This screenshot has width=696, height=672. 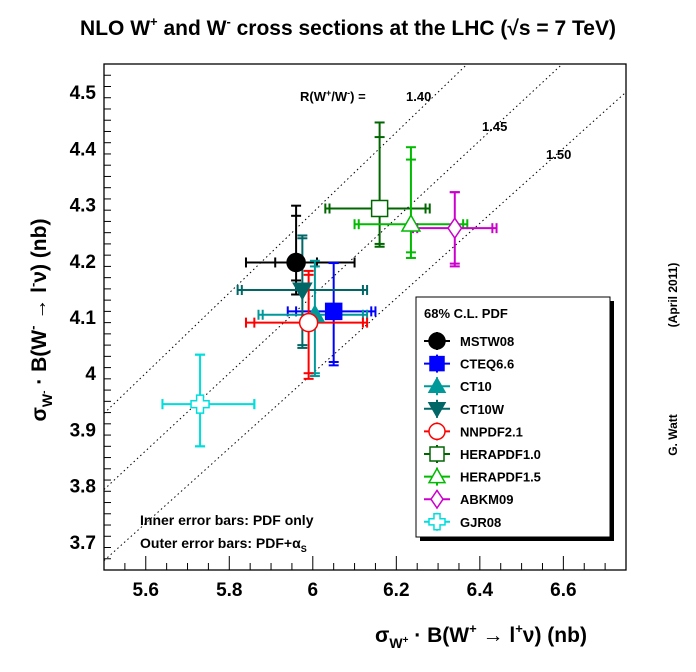 What do you see at coordinates (296, 262) in the screenshot?
I see `marker-MSTW08` at bounding box center [296, 262].